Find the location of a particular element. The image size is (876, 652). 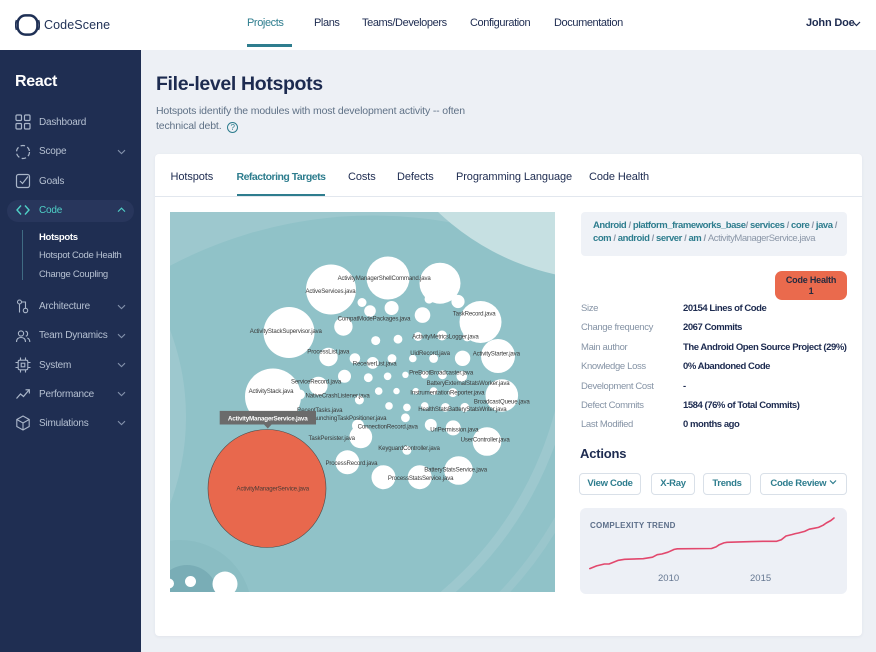

svg-text: UriPermission.java is located at coordinates (454, 429).